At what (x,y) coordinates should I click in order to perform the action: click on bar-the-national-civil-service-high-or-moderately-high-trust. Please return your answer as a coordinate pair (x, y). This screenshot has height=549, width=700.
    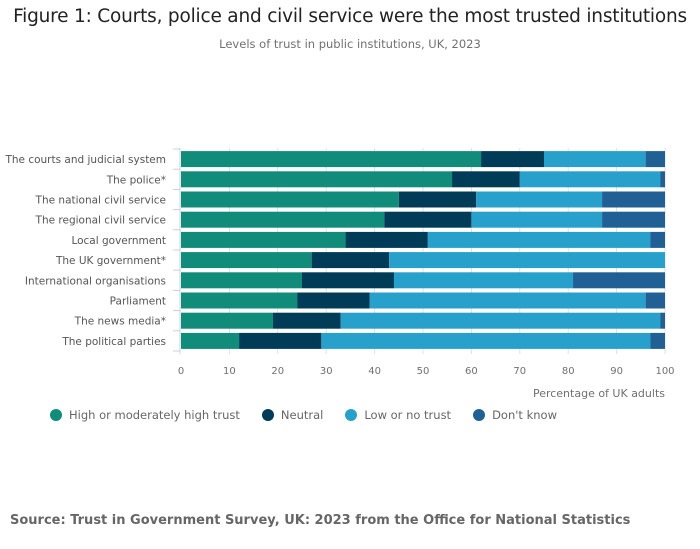
    Looking at the image, I should click on (290, 199).